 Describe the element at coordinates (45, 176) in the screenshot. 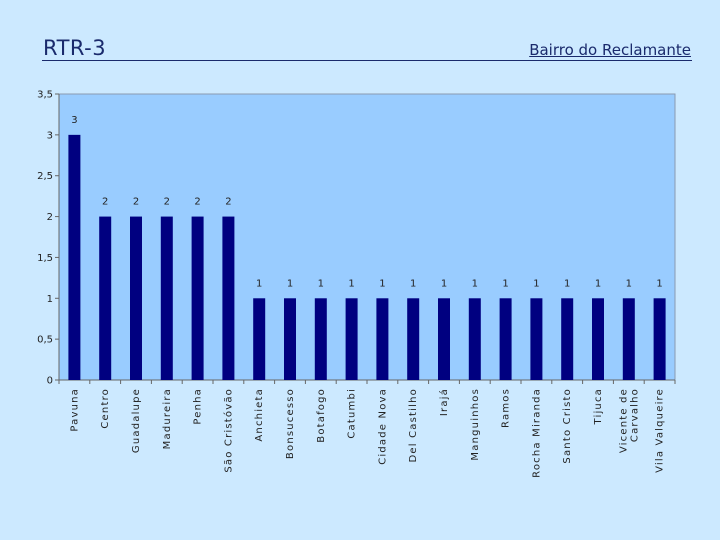

I see `y-tick-label: 2,5` at that location.